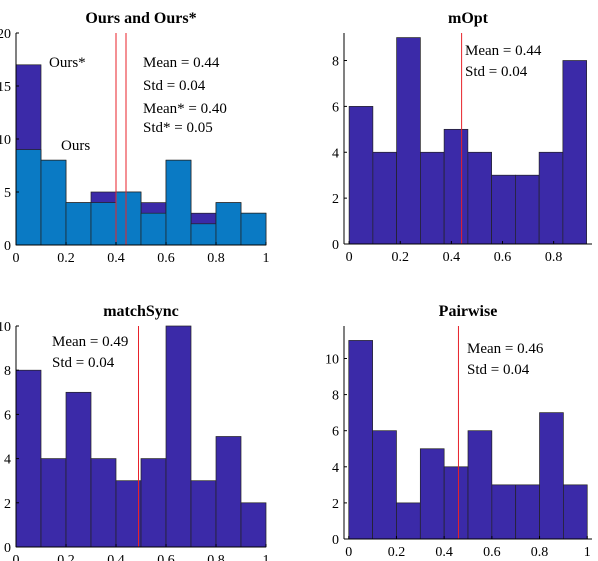 This screenshot has height=561, width=598. What do you see at coordinates (505, 349) in the screenshot?
I see `stat-annotation: Mean = 0.46` at bounding box center [505, 349].